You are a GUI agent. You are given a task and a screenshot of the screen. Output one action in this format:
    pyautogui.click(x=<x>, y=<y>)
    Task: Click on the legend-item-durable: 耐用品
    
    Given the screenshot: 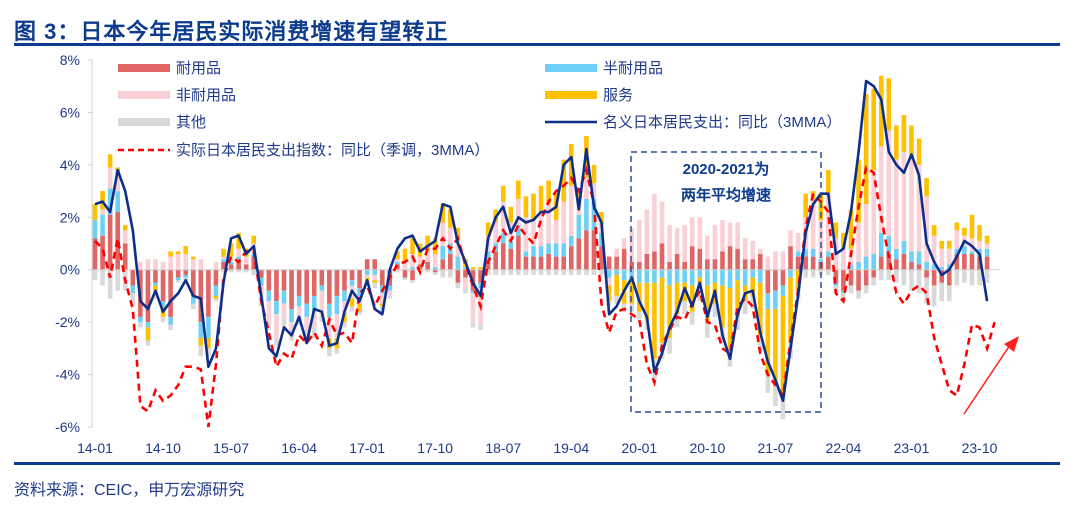 What is the action you would take?
    pyautogui.click(x=169, y=68)
    